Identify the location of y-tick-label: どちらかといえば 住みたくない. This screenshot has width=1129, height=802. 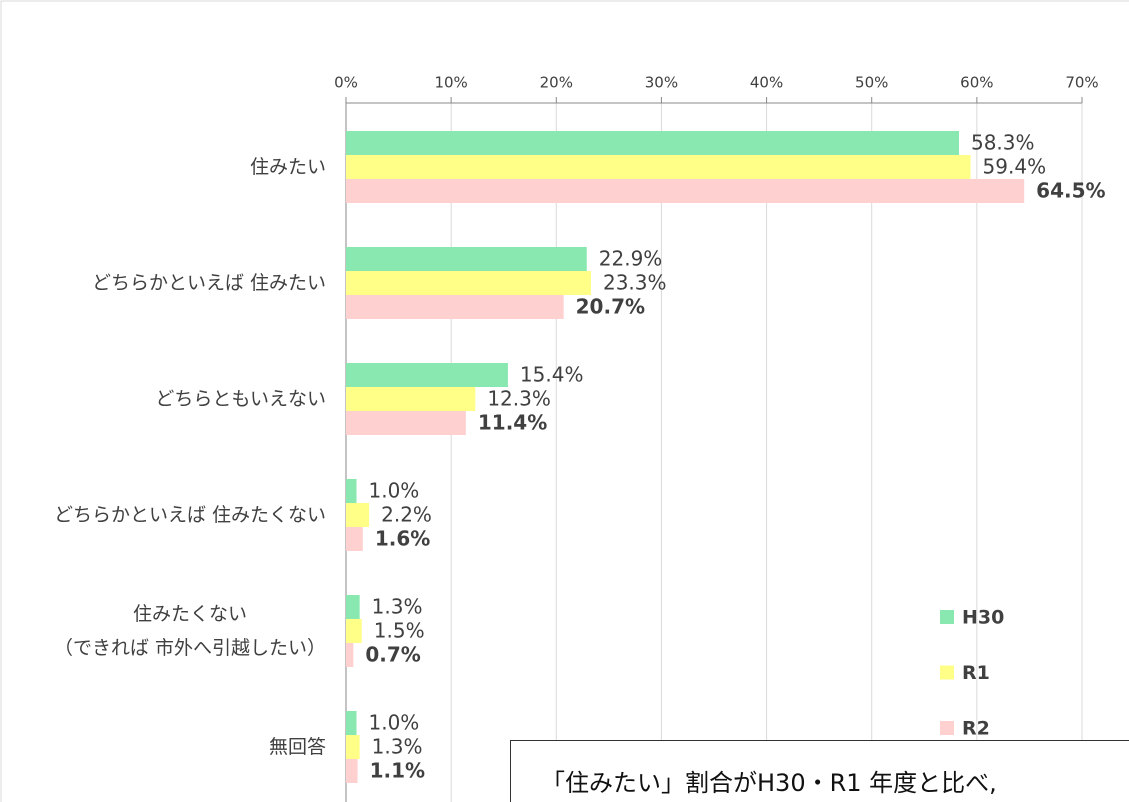
(189, 515).